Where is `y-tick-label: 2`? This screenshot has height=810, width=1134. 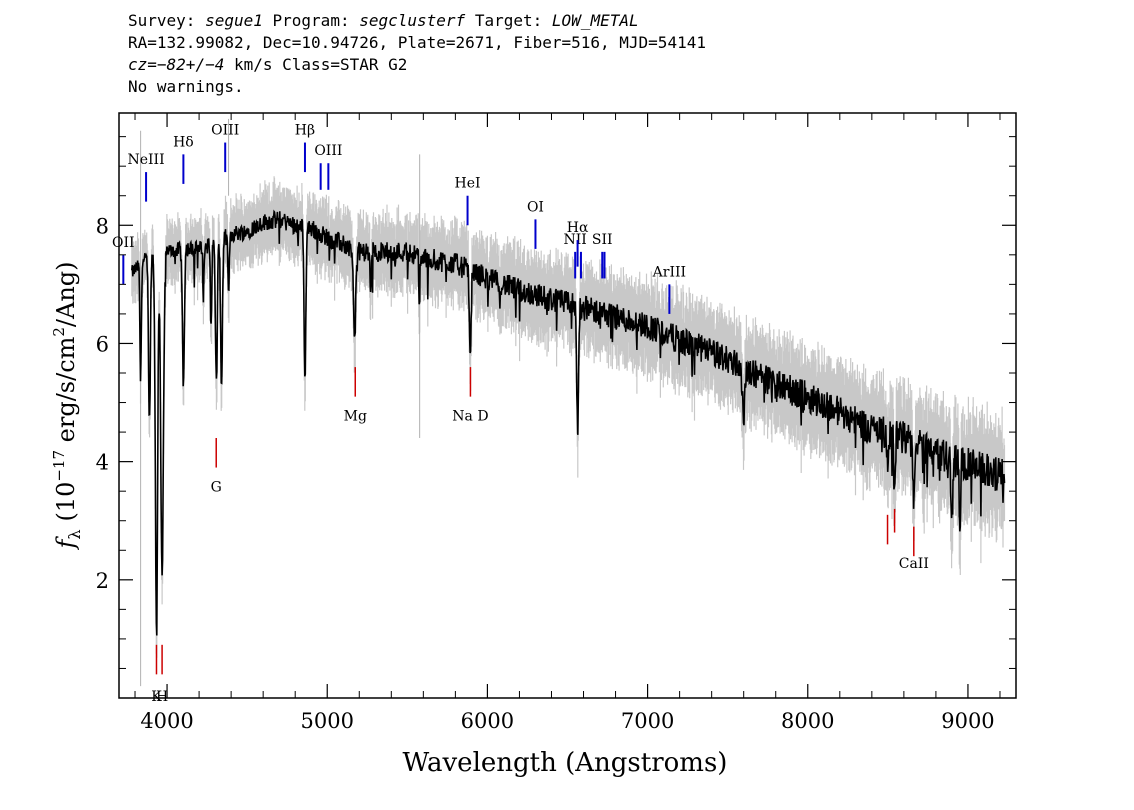 y-tick-label: 2 is located at coordinates (102, 581).